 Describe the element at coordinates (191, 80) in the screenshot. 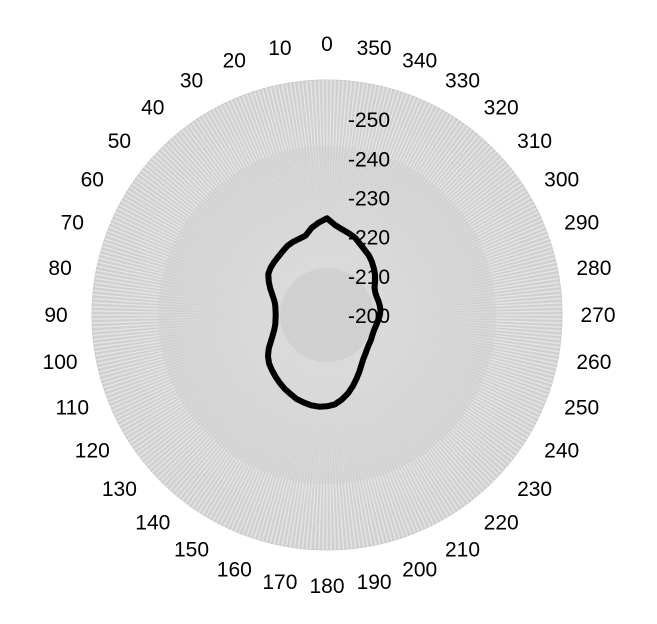

I see `angle-tick-label: 30` at that location.